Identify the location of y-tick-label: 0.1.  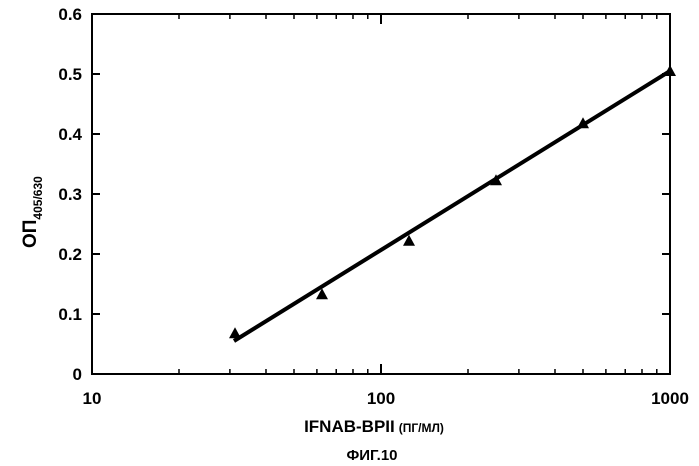
(70, 314).